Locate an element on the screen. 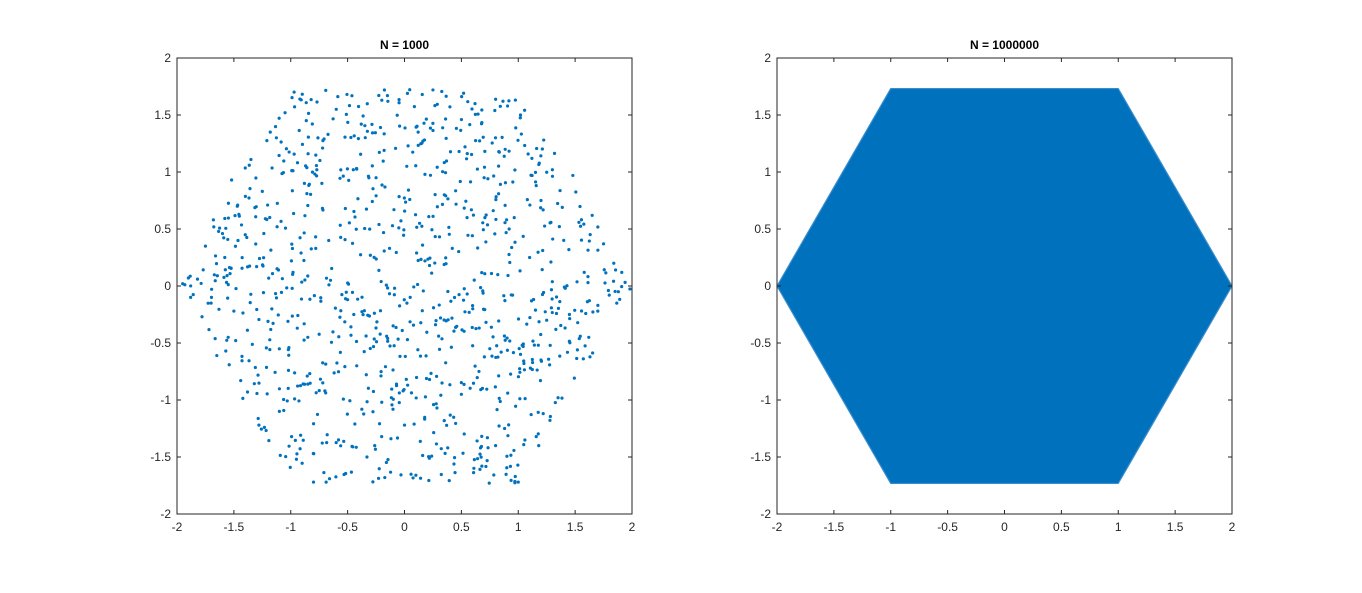 The width and height of the screenshot is (1362, 593). x-tick-label: -0.5 is located at coordinates (347, 527).